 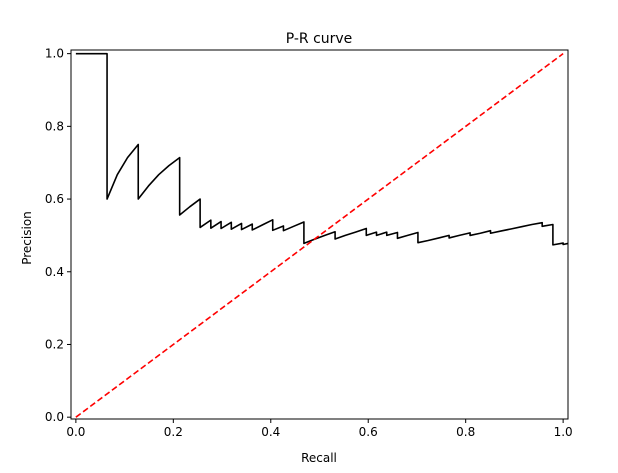 I want to click on x-tick-label: 0.6, so click(x=368, y=432).